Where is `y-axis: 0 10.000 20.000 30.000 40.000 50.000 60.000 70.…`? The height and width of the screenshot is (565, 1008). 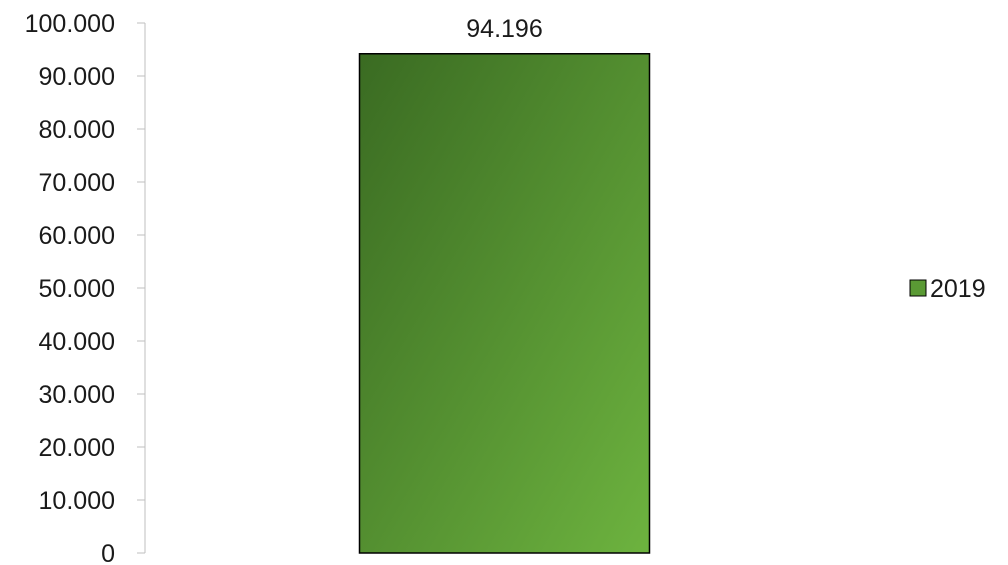 y-axis: 0 10.000 20.000 30.000 40.000 50.000 60.000 70.… is located at coordinates (85, 287).